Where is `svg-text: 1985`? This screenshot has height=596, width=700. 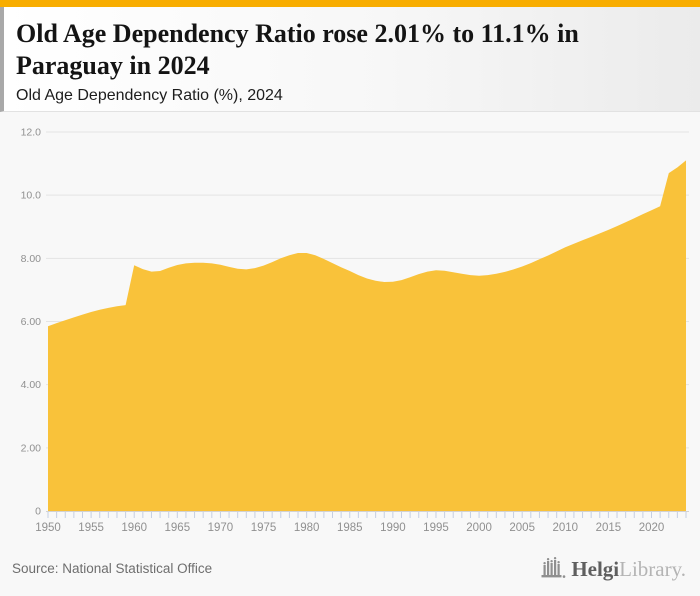 svg-text: 1985 is located at coordinates (350, 528).